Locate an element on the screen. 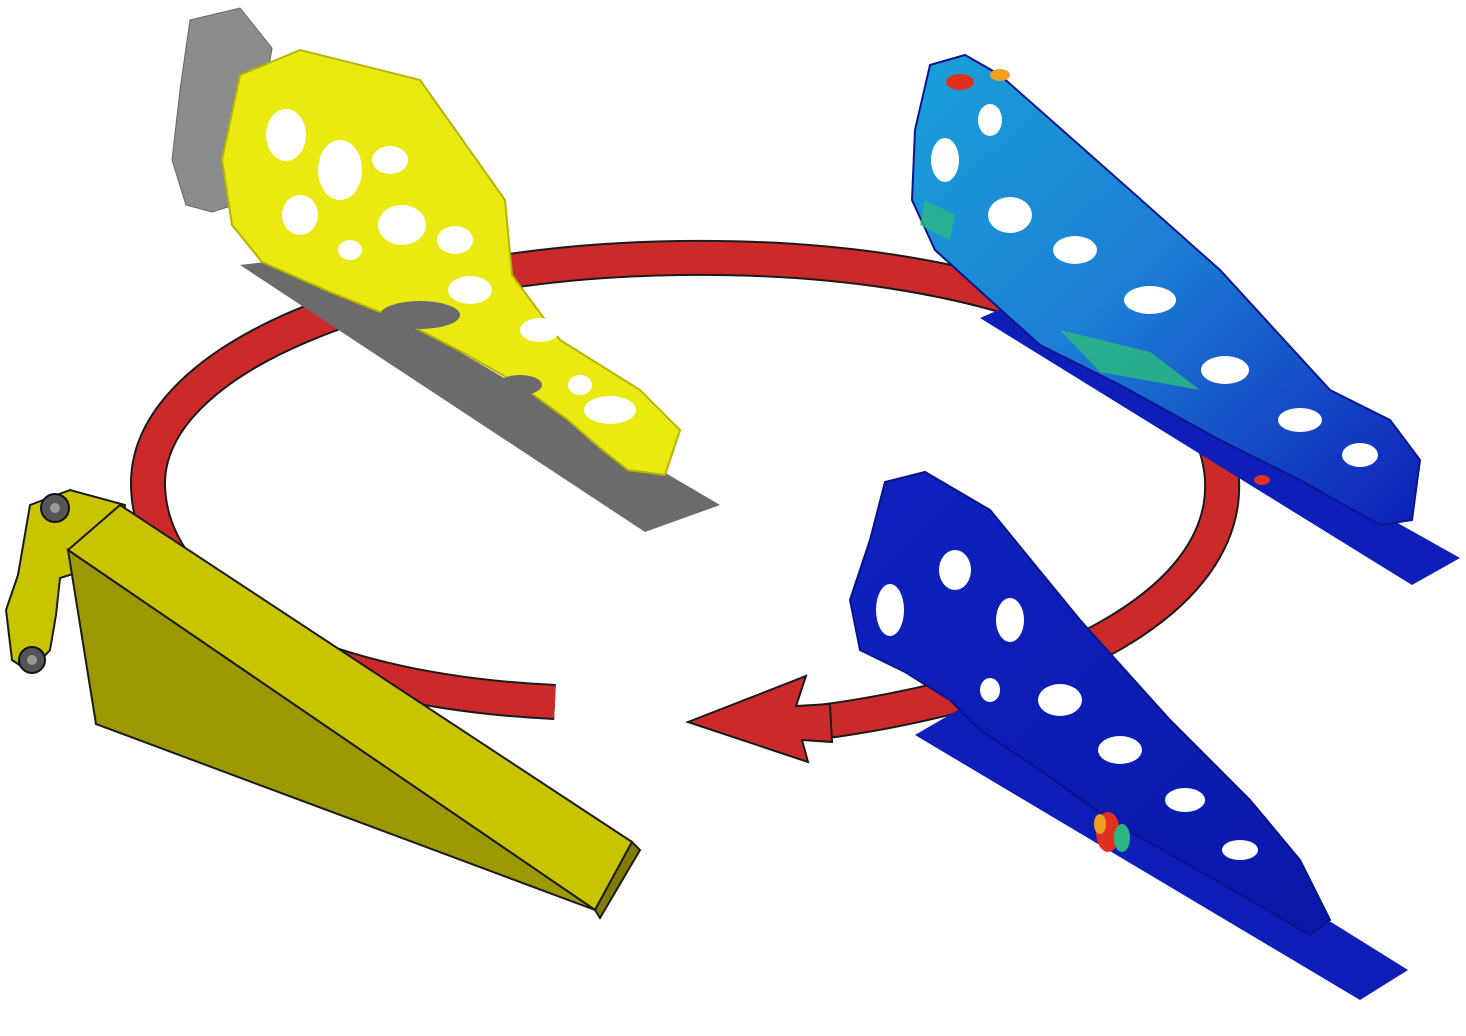 The height and width of the screenshot is (1036, 1466). stress-hotspots is located at coordinates (1095, 277).